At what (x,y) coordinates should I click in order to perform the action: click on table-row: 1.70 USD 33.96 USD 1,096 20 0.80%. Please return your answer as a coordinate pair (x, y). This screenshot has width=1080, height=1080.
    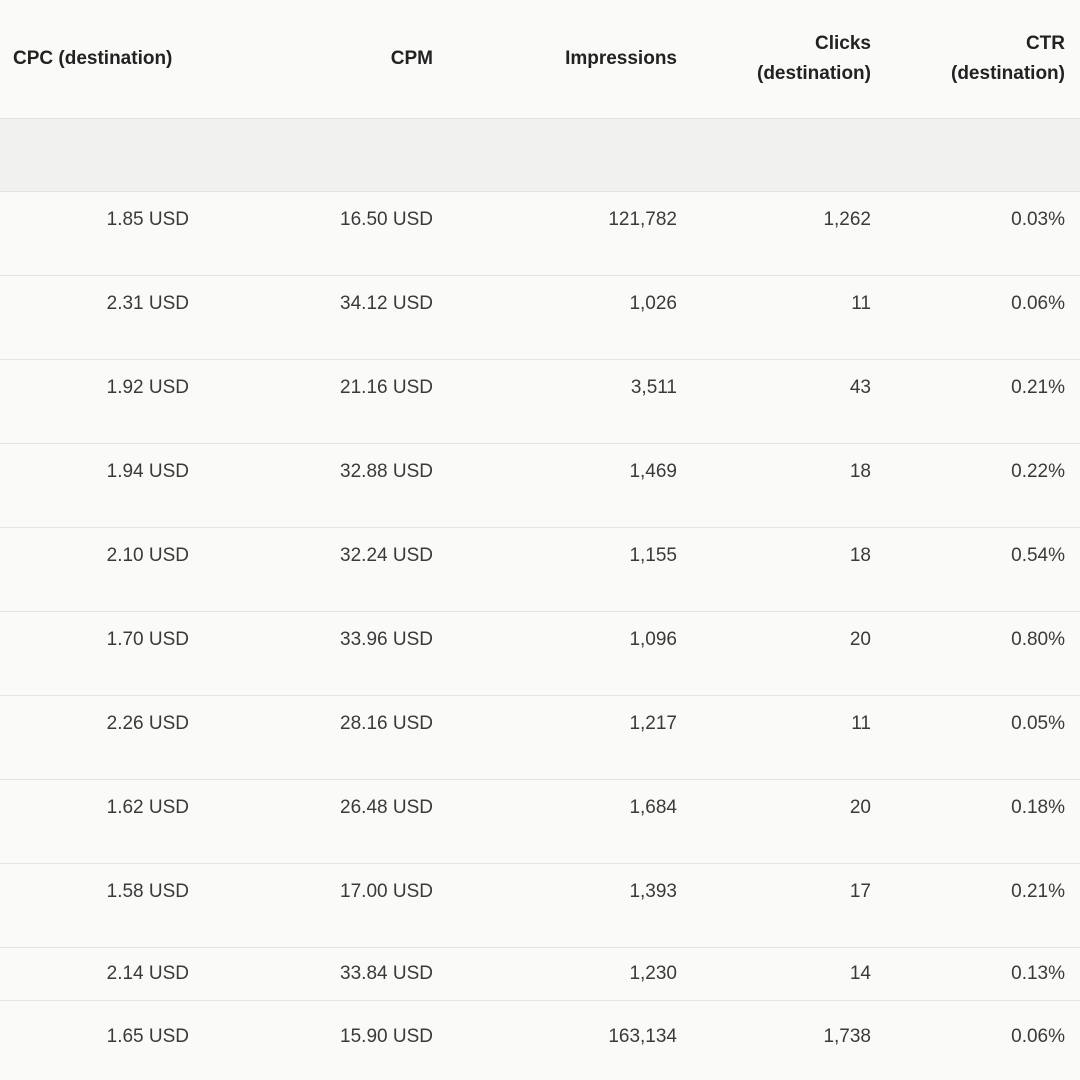
    Looking at the image, I should click on (540, 654).